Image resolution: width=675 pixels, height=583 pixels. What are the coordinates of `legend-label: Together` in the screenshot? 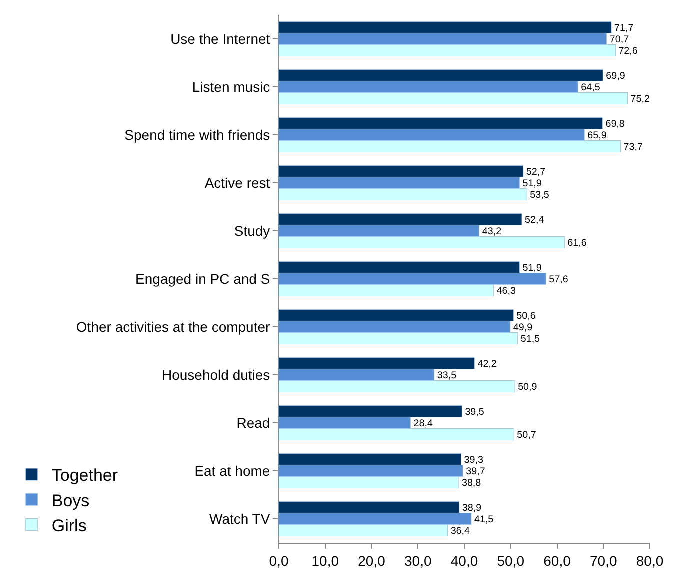 It's located at (85, 476).